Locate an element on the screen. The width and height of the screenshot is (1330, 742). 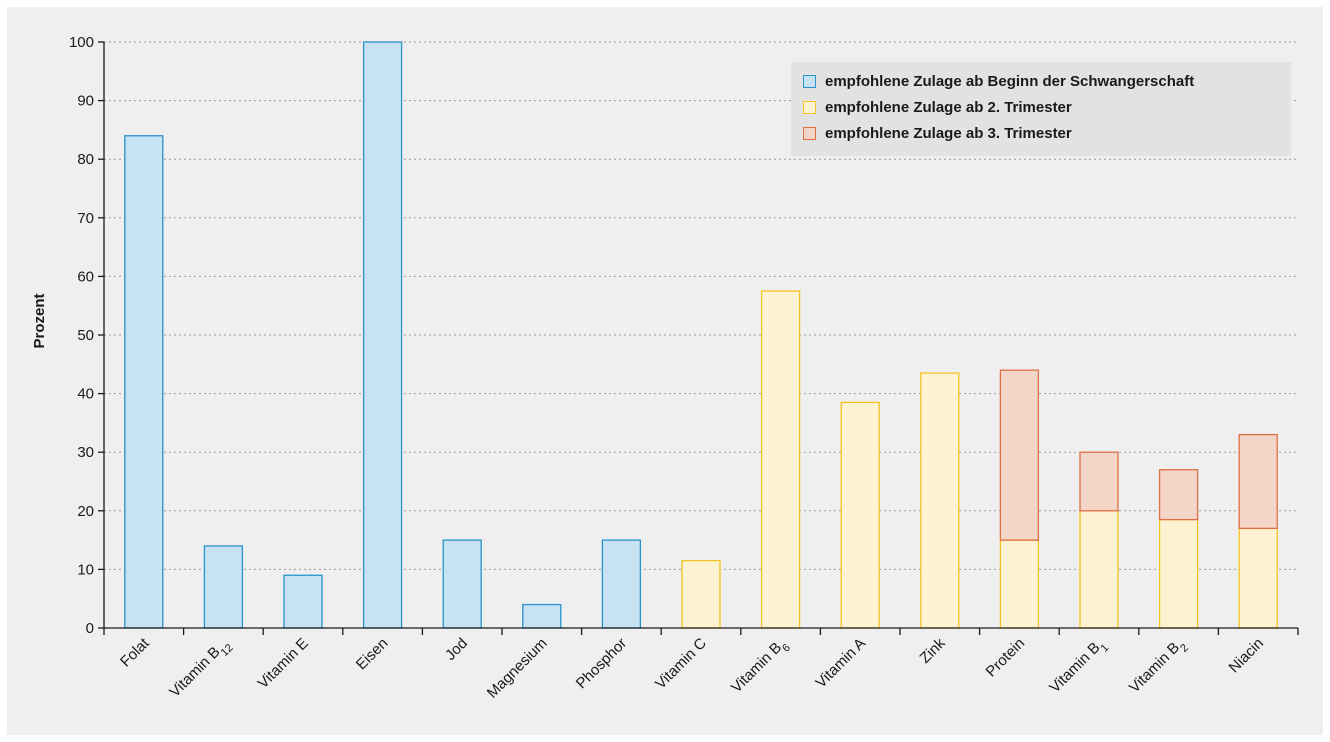
x-tick-label: Protein is located at coordinates (1006, 658).